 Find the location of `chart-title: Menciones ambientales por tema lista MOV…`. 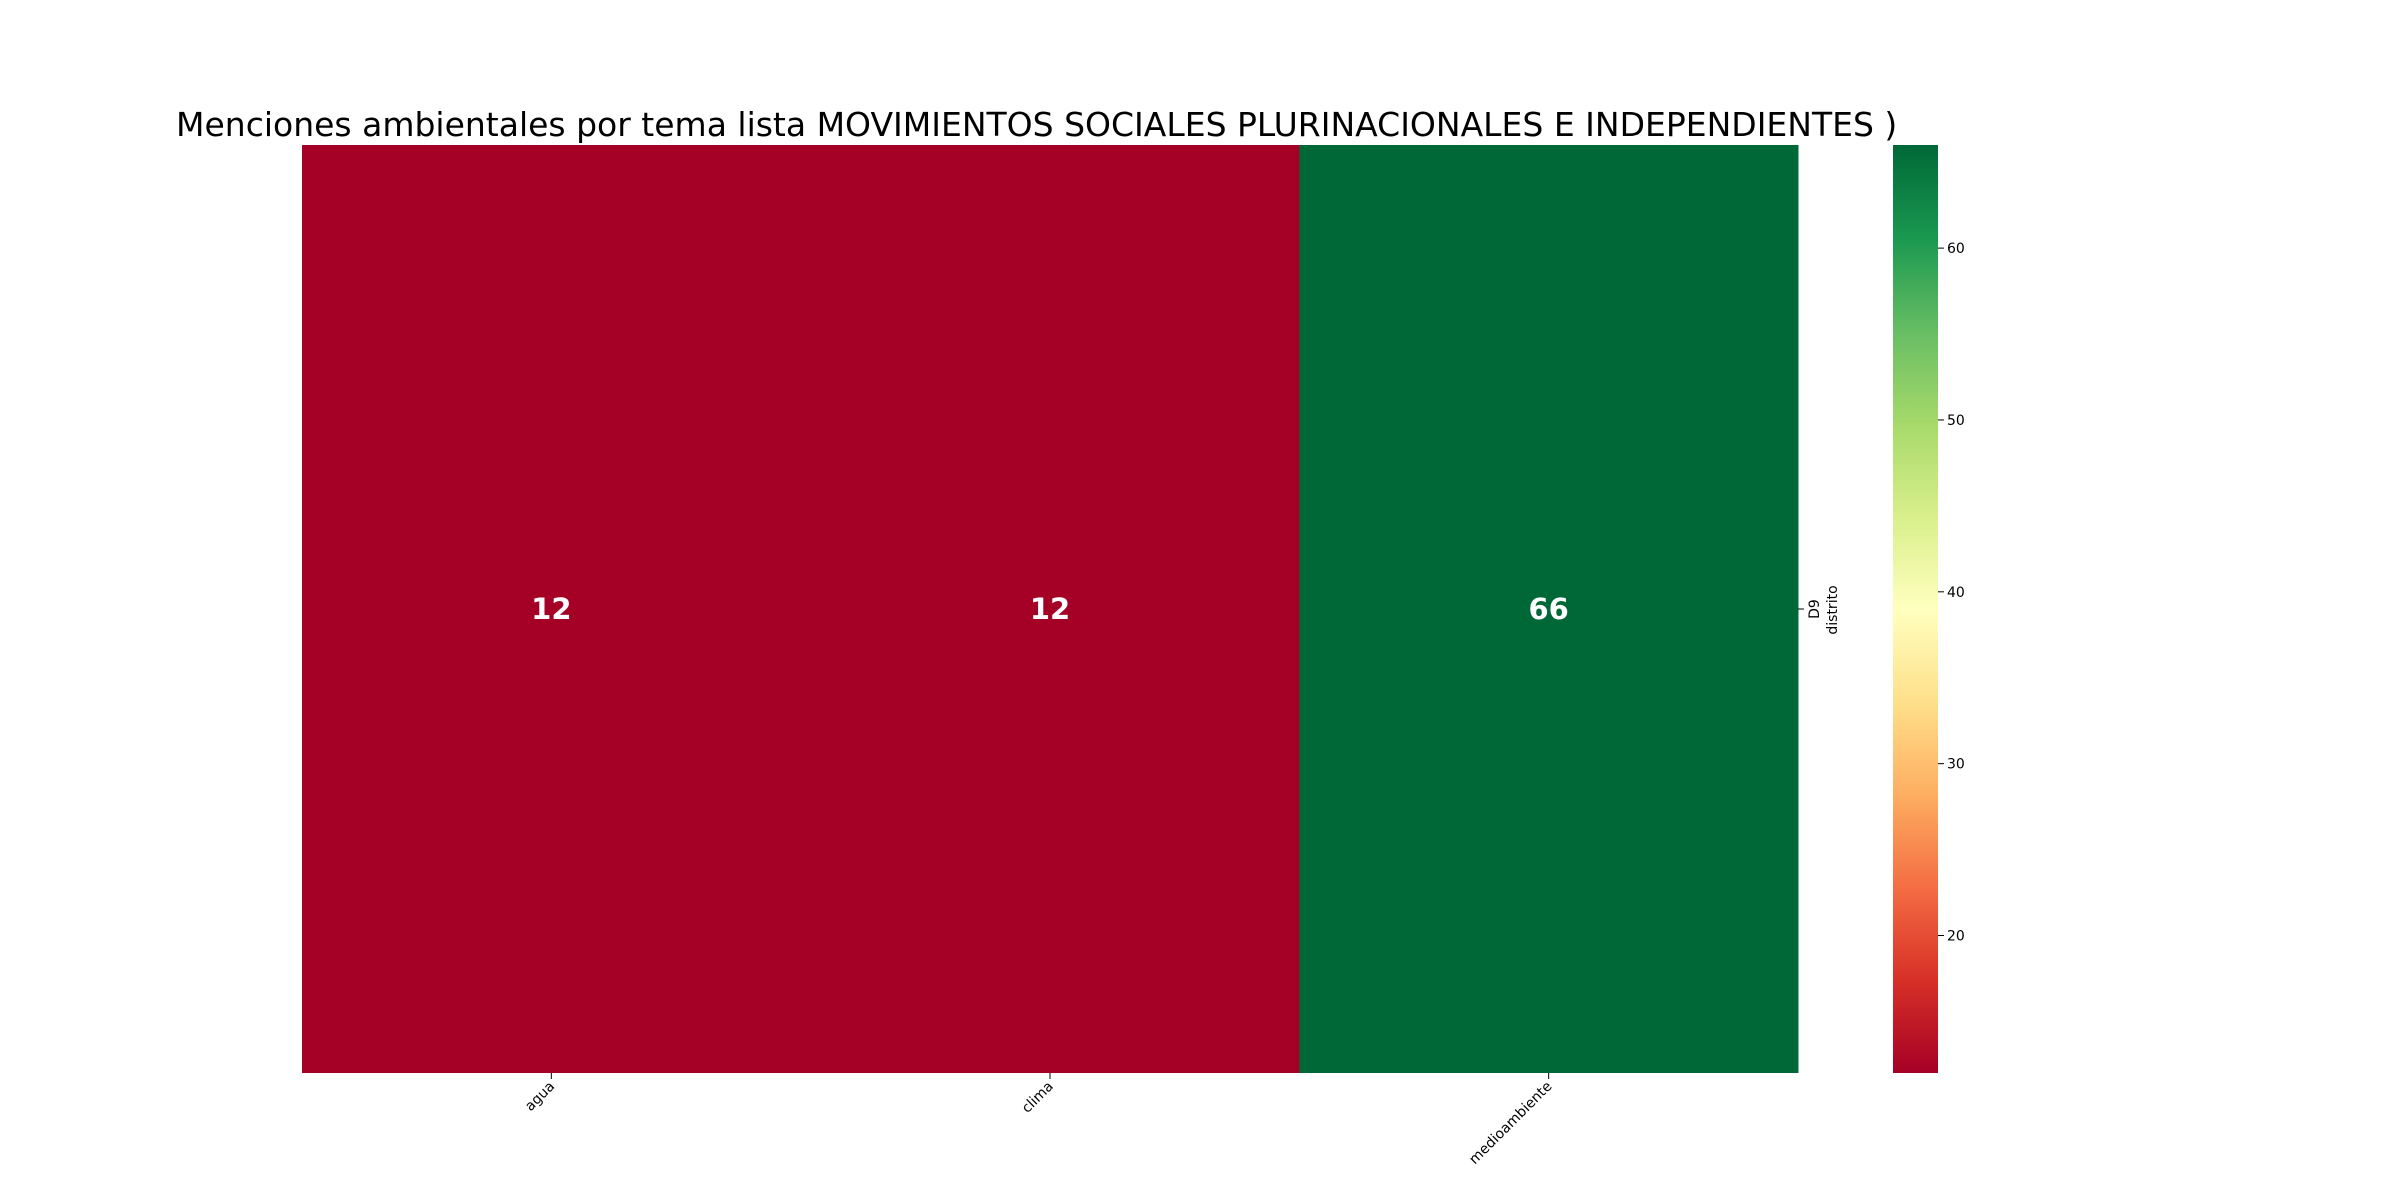

chart-title: Menciones ambientales por tema lista MOV… is located at coordinates (1036, 124).